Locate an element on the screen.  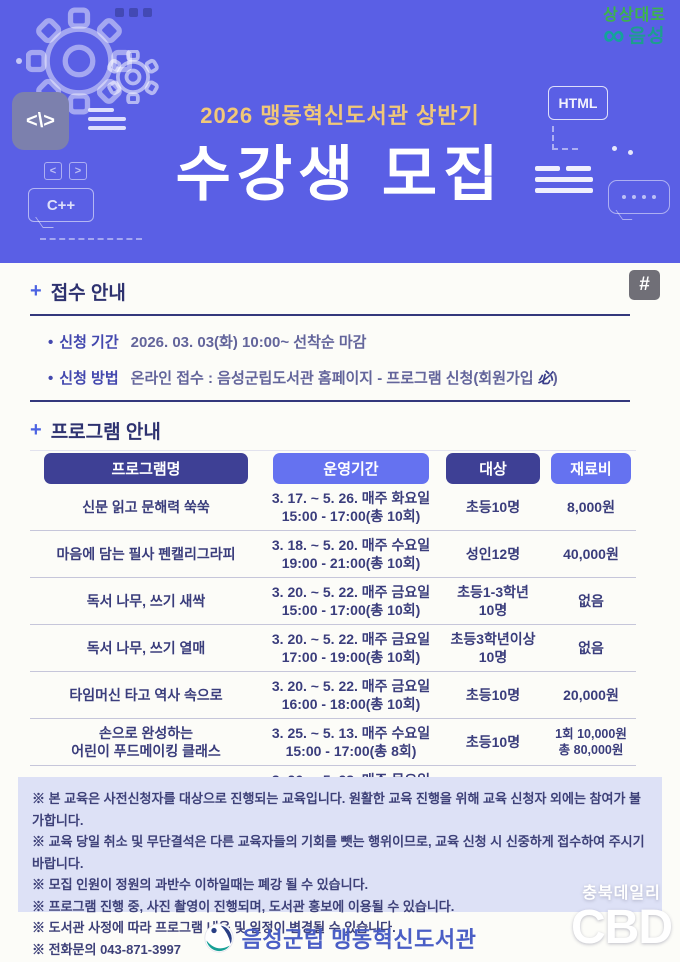
angle-brackets-icon: < > is located at coordinates (65, 171).